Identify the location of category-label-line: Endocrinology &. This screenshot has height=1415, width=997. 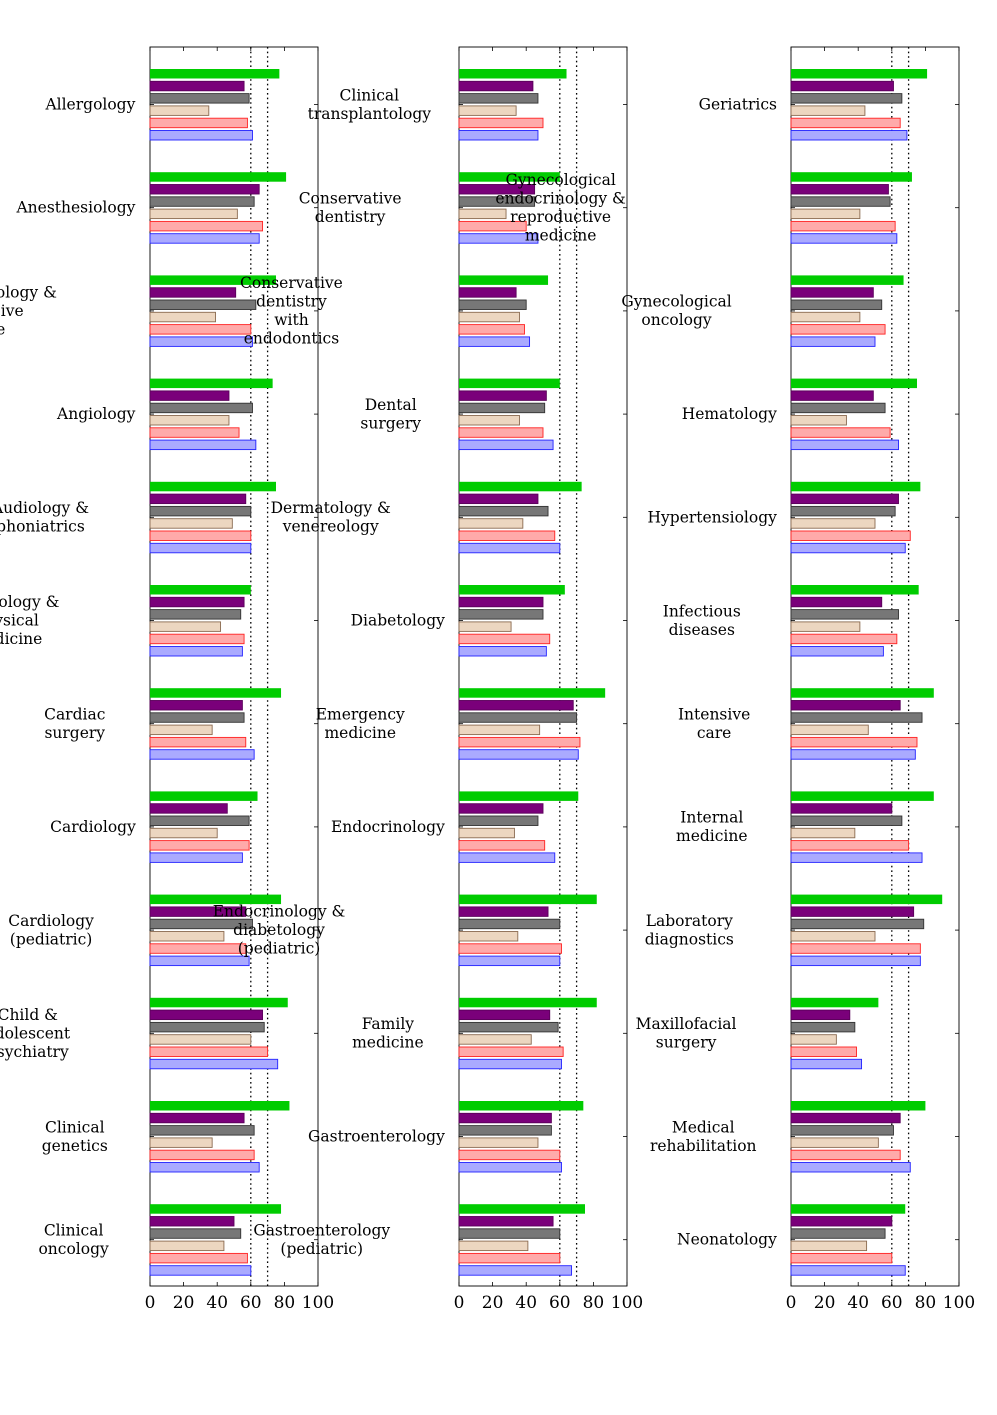
(279, 912).